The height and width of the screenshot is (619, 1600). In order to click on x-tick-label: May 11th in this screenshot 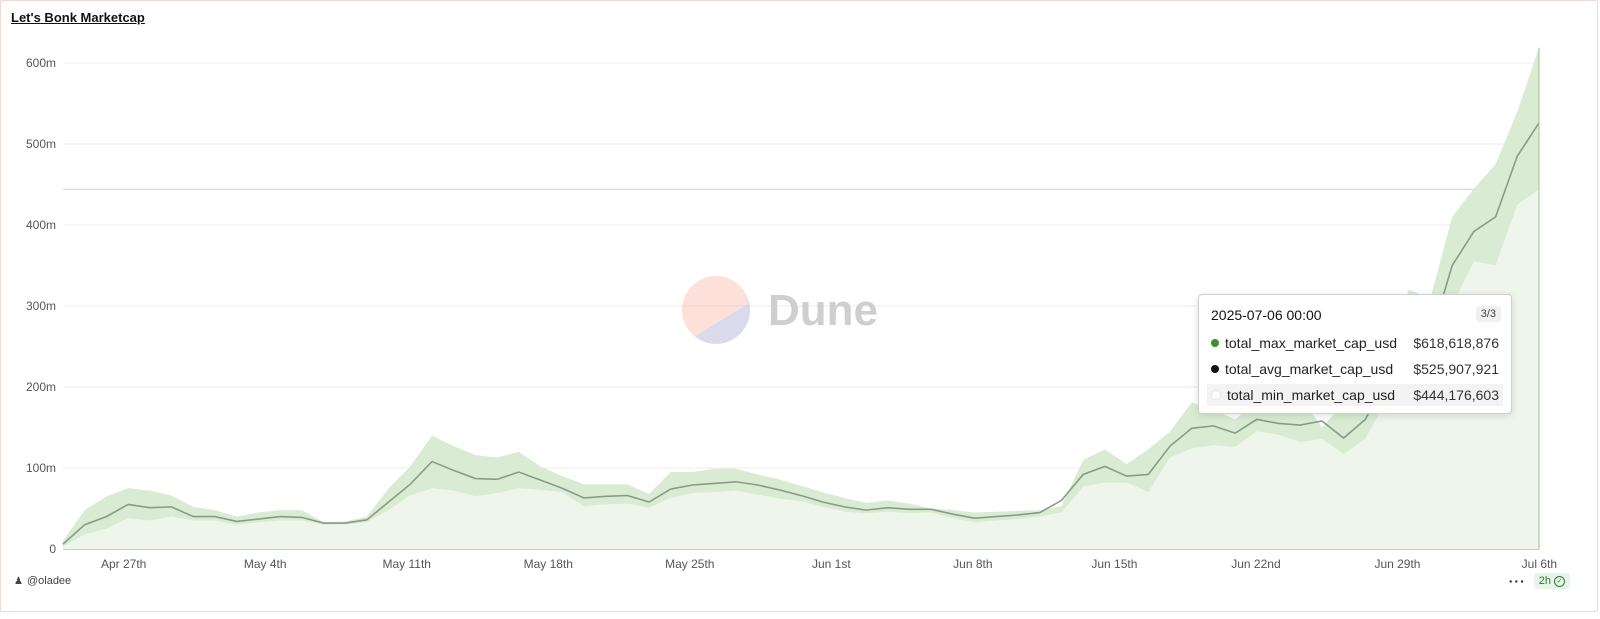, I will do `click(406, 564)`.